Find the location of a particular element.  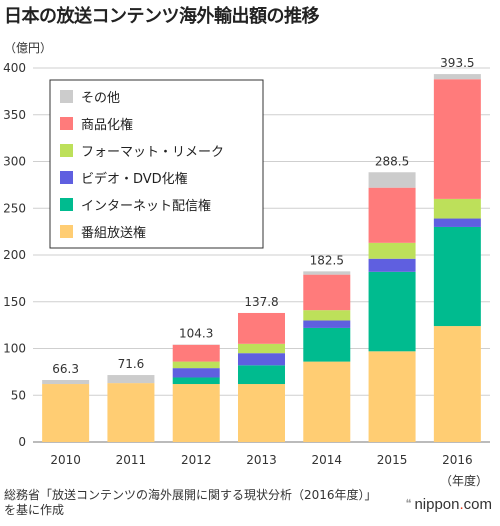

bar-total-label: 288.5 is located at coordinates (392, 161).